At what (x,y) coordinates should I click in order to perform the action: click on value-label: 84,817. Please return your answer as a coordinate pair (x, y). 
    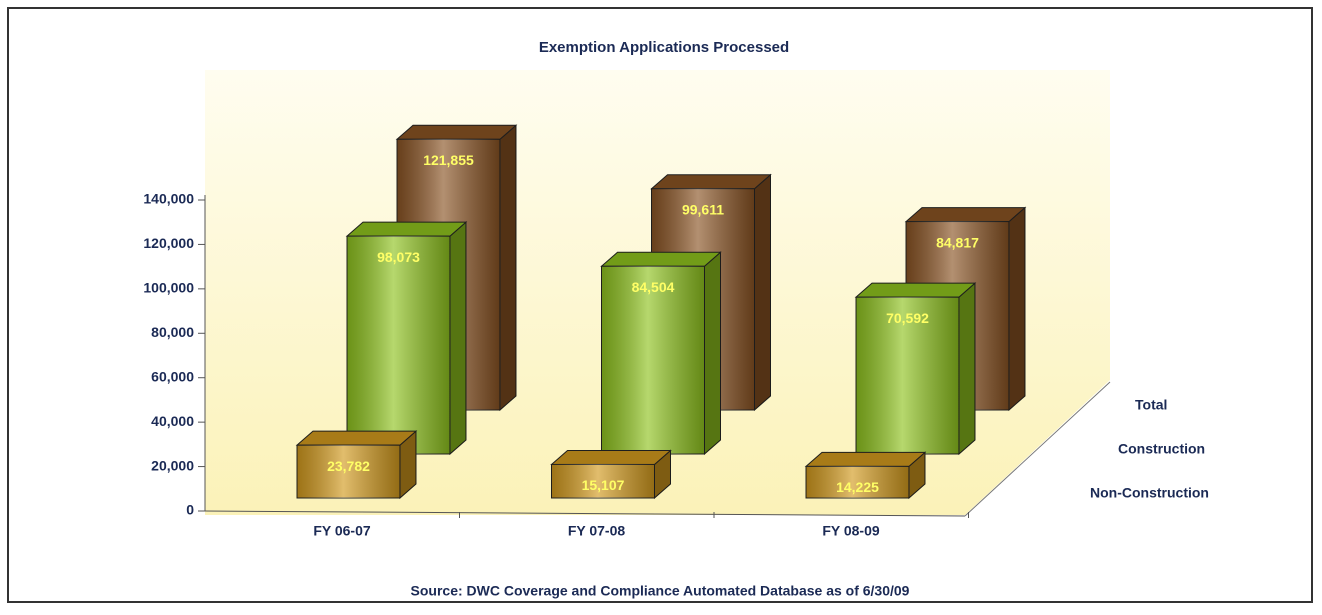
    Looking at the image, I should click on (957, 242).